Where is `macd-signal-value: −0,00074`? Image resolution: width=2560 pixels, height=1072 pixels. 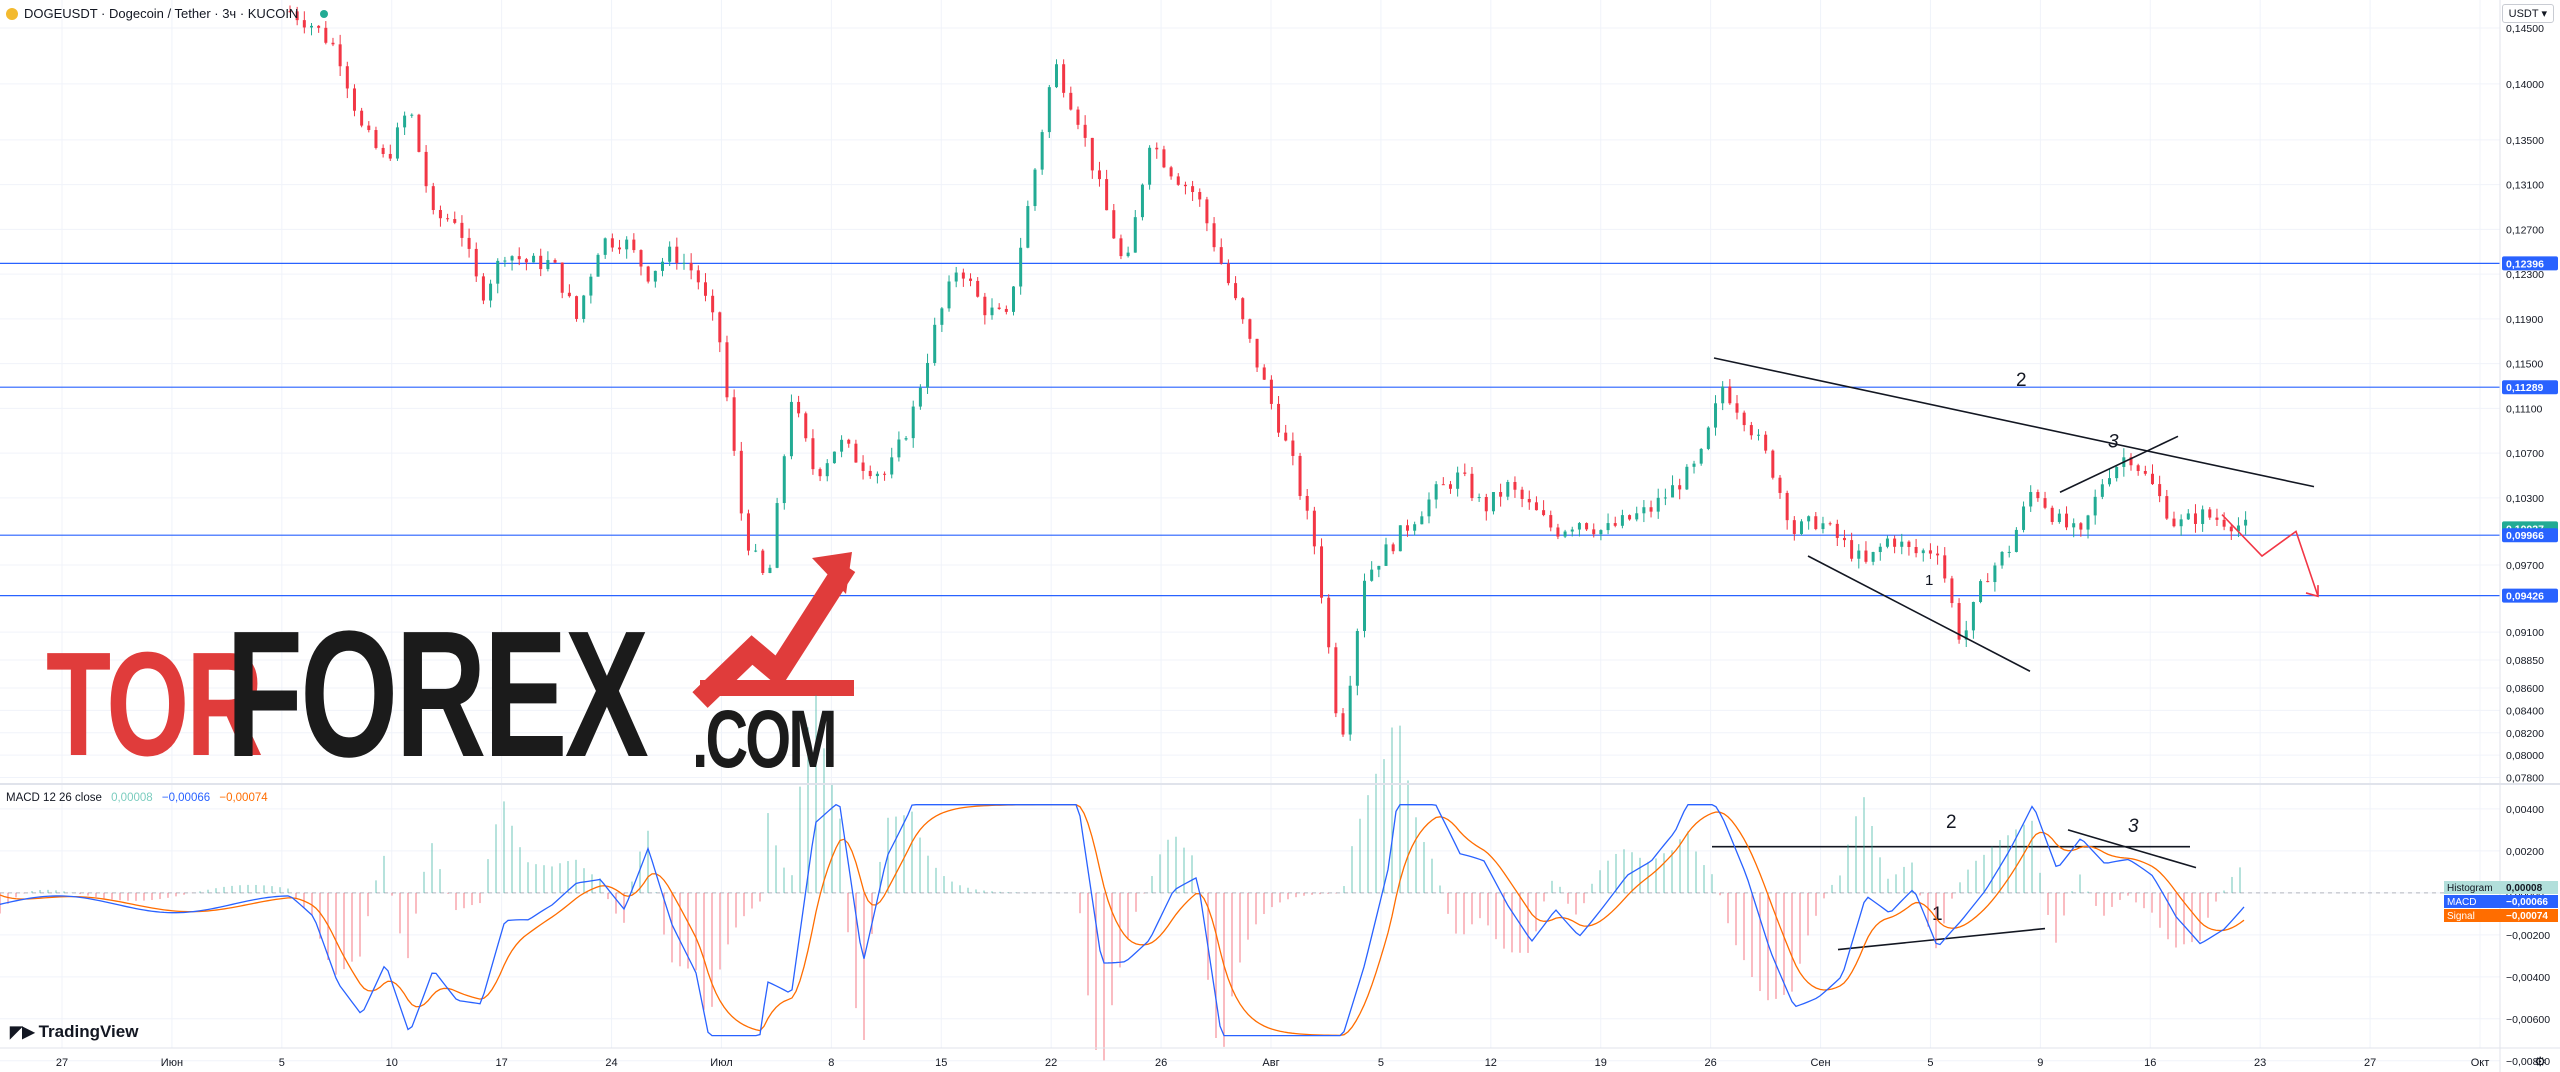
macd-signal-value: −0,00074 is located at coordinates (243, 798).